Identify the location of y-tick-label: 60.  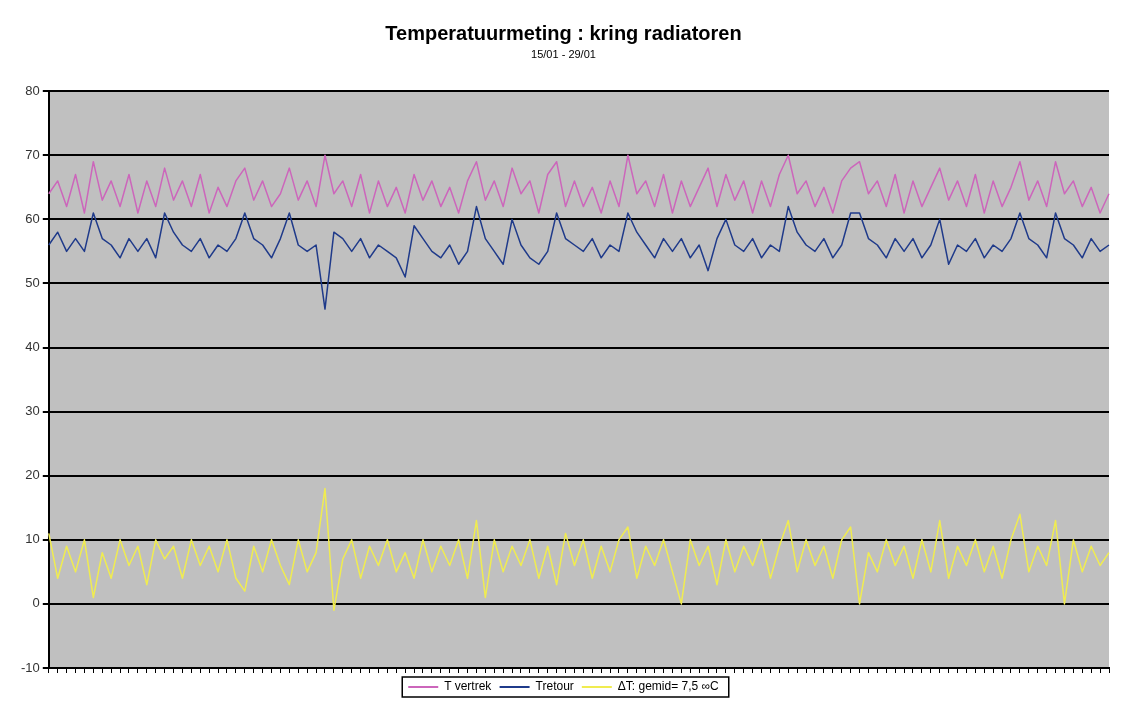
(32, 218).